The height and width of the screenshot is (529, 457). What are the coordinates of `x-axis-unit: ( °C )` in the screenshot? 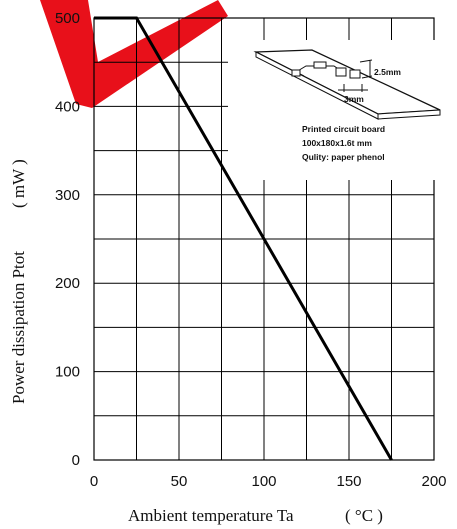 It's located at (364, 515).